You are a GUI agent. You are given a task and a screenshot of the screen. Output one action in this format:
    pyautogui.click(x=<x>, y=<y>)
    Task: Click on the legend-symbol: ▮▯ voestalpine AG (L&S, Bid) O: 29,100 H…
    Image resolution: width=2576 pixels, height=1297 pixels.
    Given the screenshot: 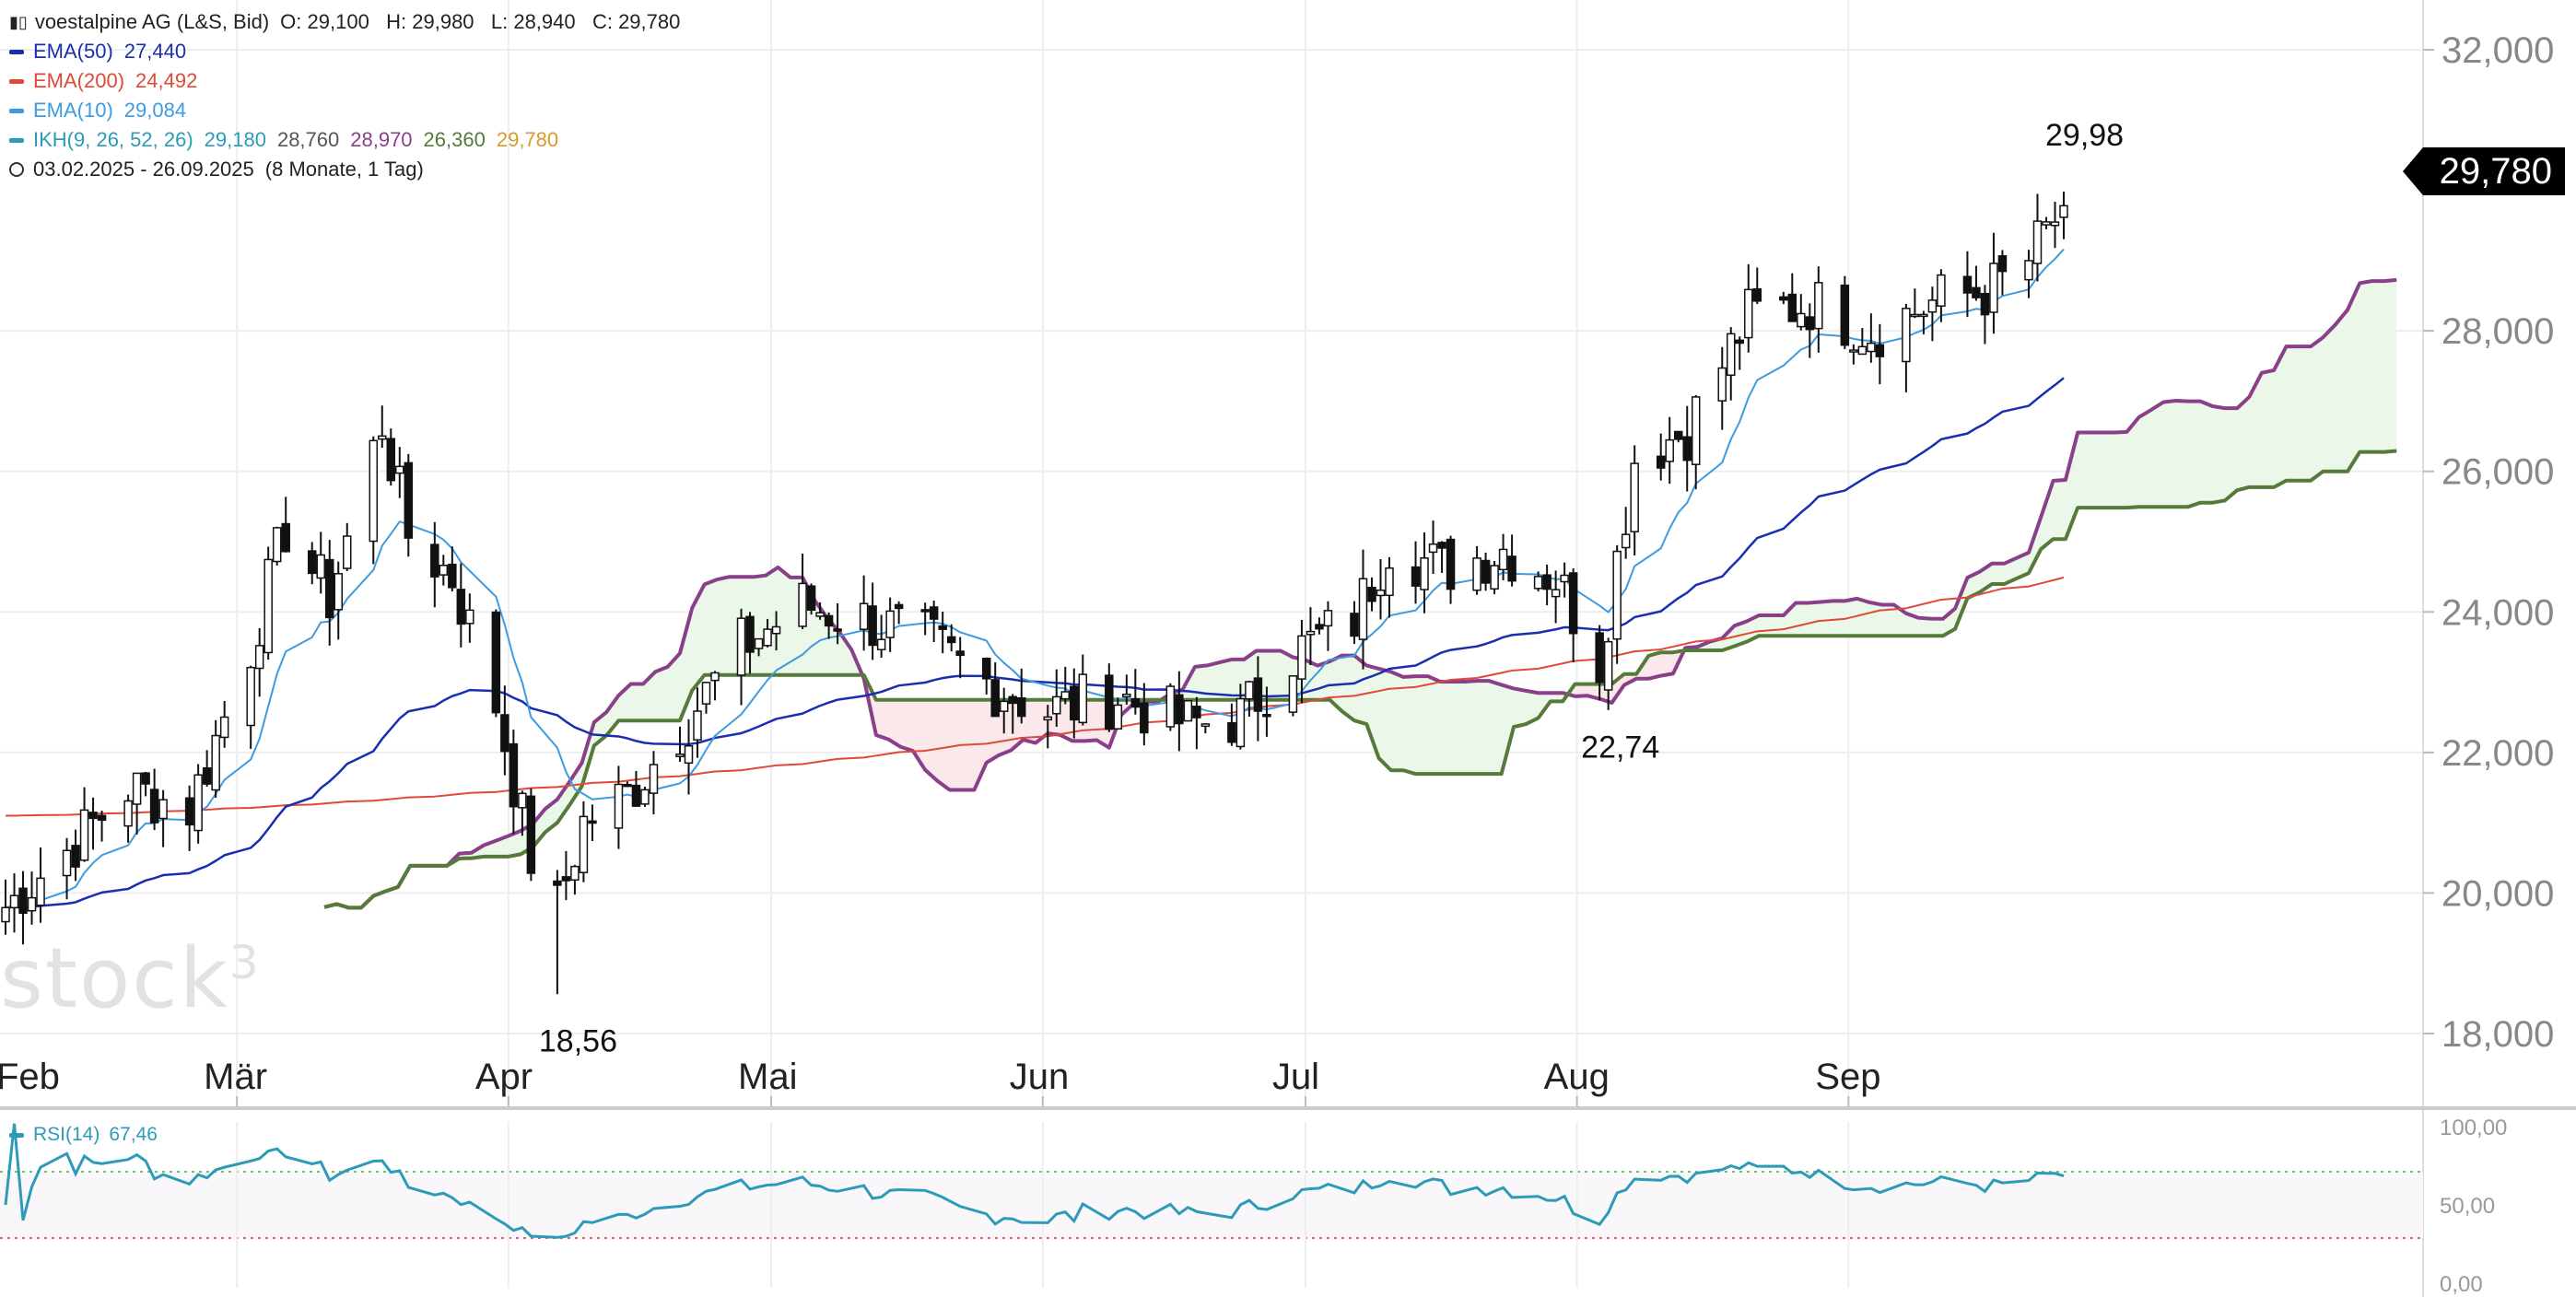 What is the action you would take?
    pyautogui.click(x=344, y=22)
    